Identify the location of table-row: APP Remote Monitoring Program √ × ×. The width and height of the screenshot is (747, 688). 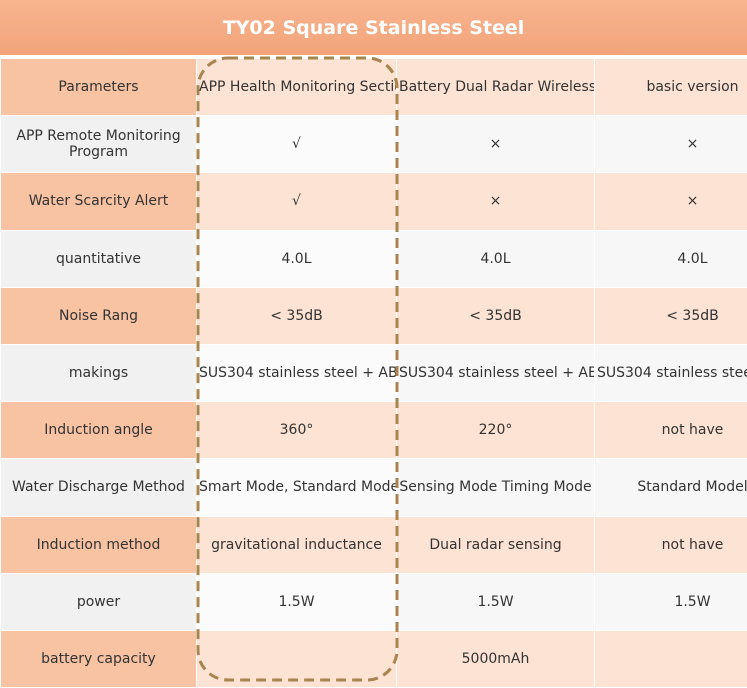
(373, 144).